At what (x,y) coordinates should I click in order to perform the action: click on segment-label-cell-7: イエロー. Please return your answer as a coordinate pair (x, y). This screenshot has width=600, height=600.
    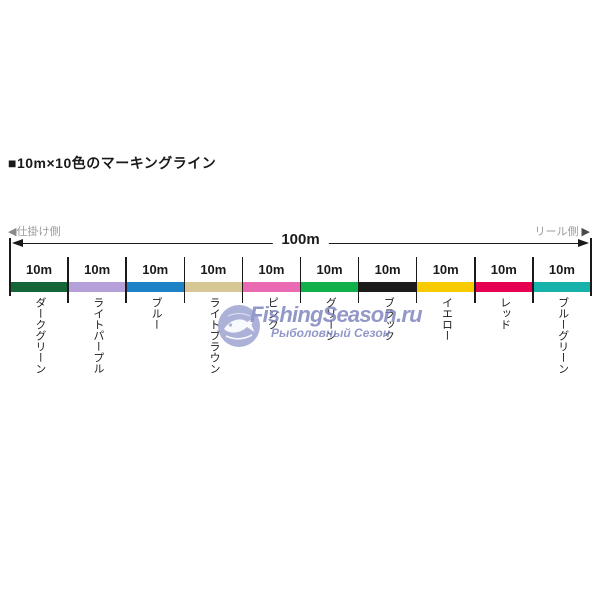
    Looking at the image, I should click on (446, 338).